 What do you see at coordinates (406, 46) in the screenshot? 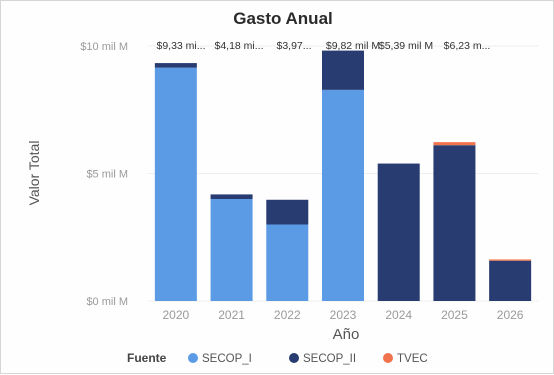
I see `data-label: $5,39 mil M` at bounding box center [406, 46].